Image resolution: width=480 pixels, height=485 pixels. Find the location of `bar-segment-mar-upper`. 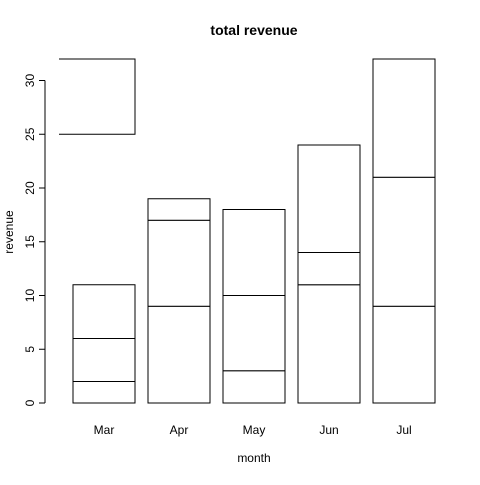

bar-segment-mar-upper is located at coordinates (97, 96).